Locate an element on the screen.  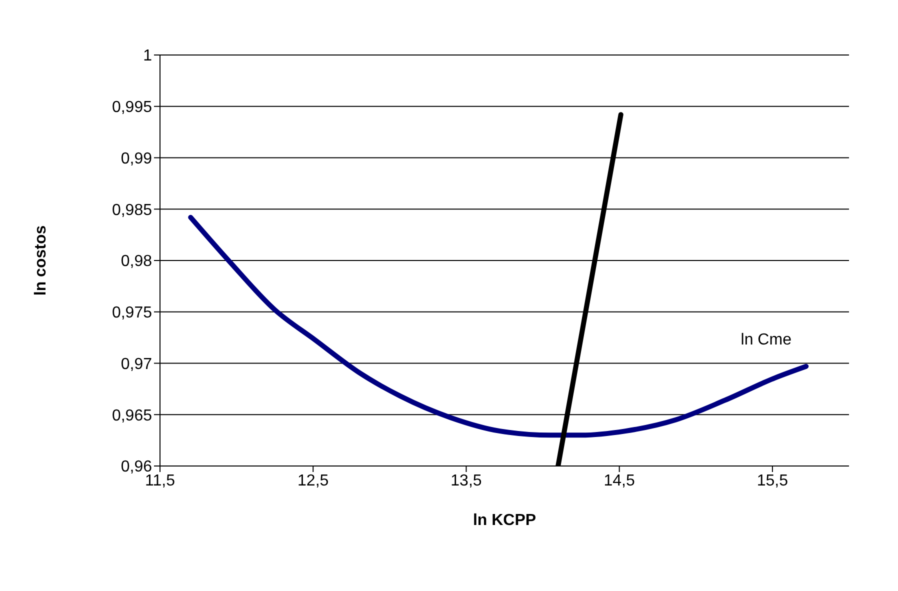
y-tick-label: 0,97 is located at coordinates (136, 364).